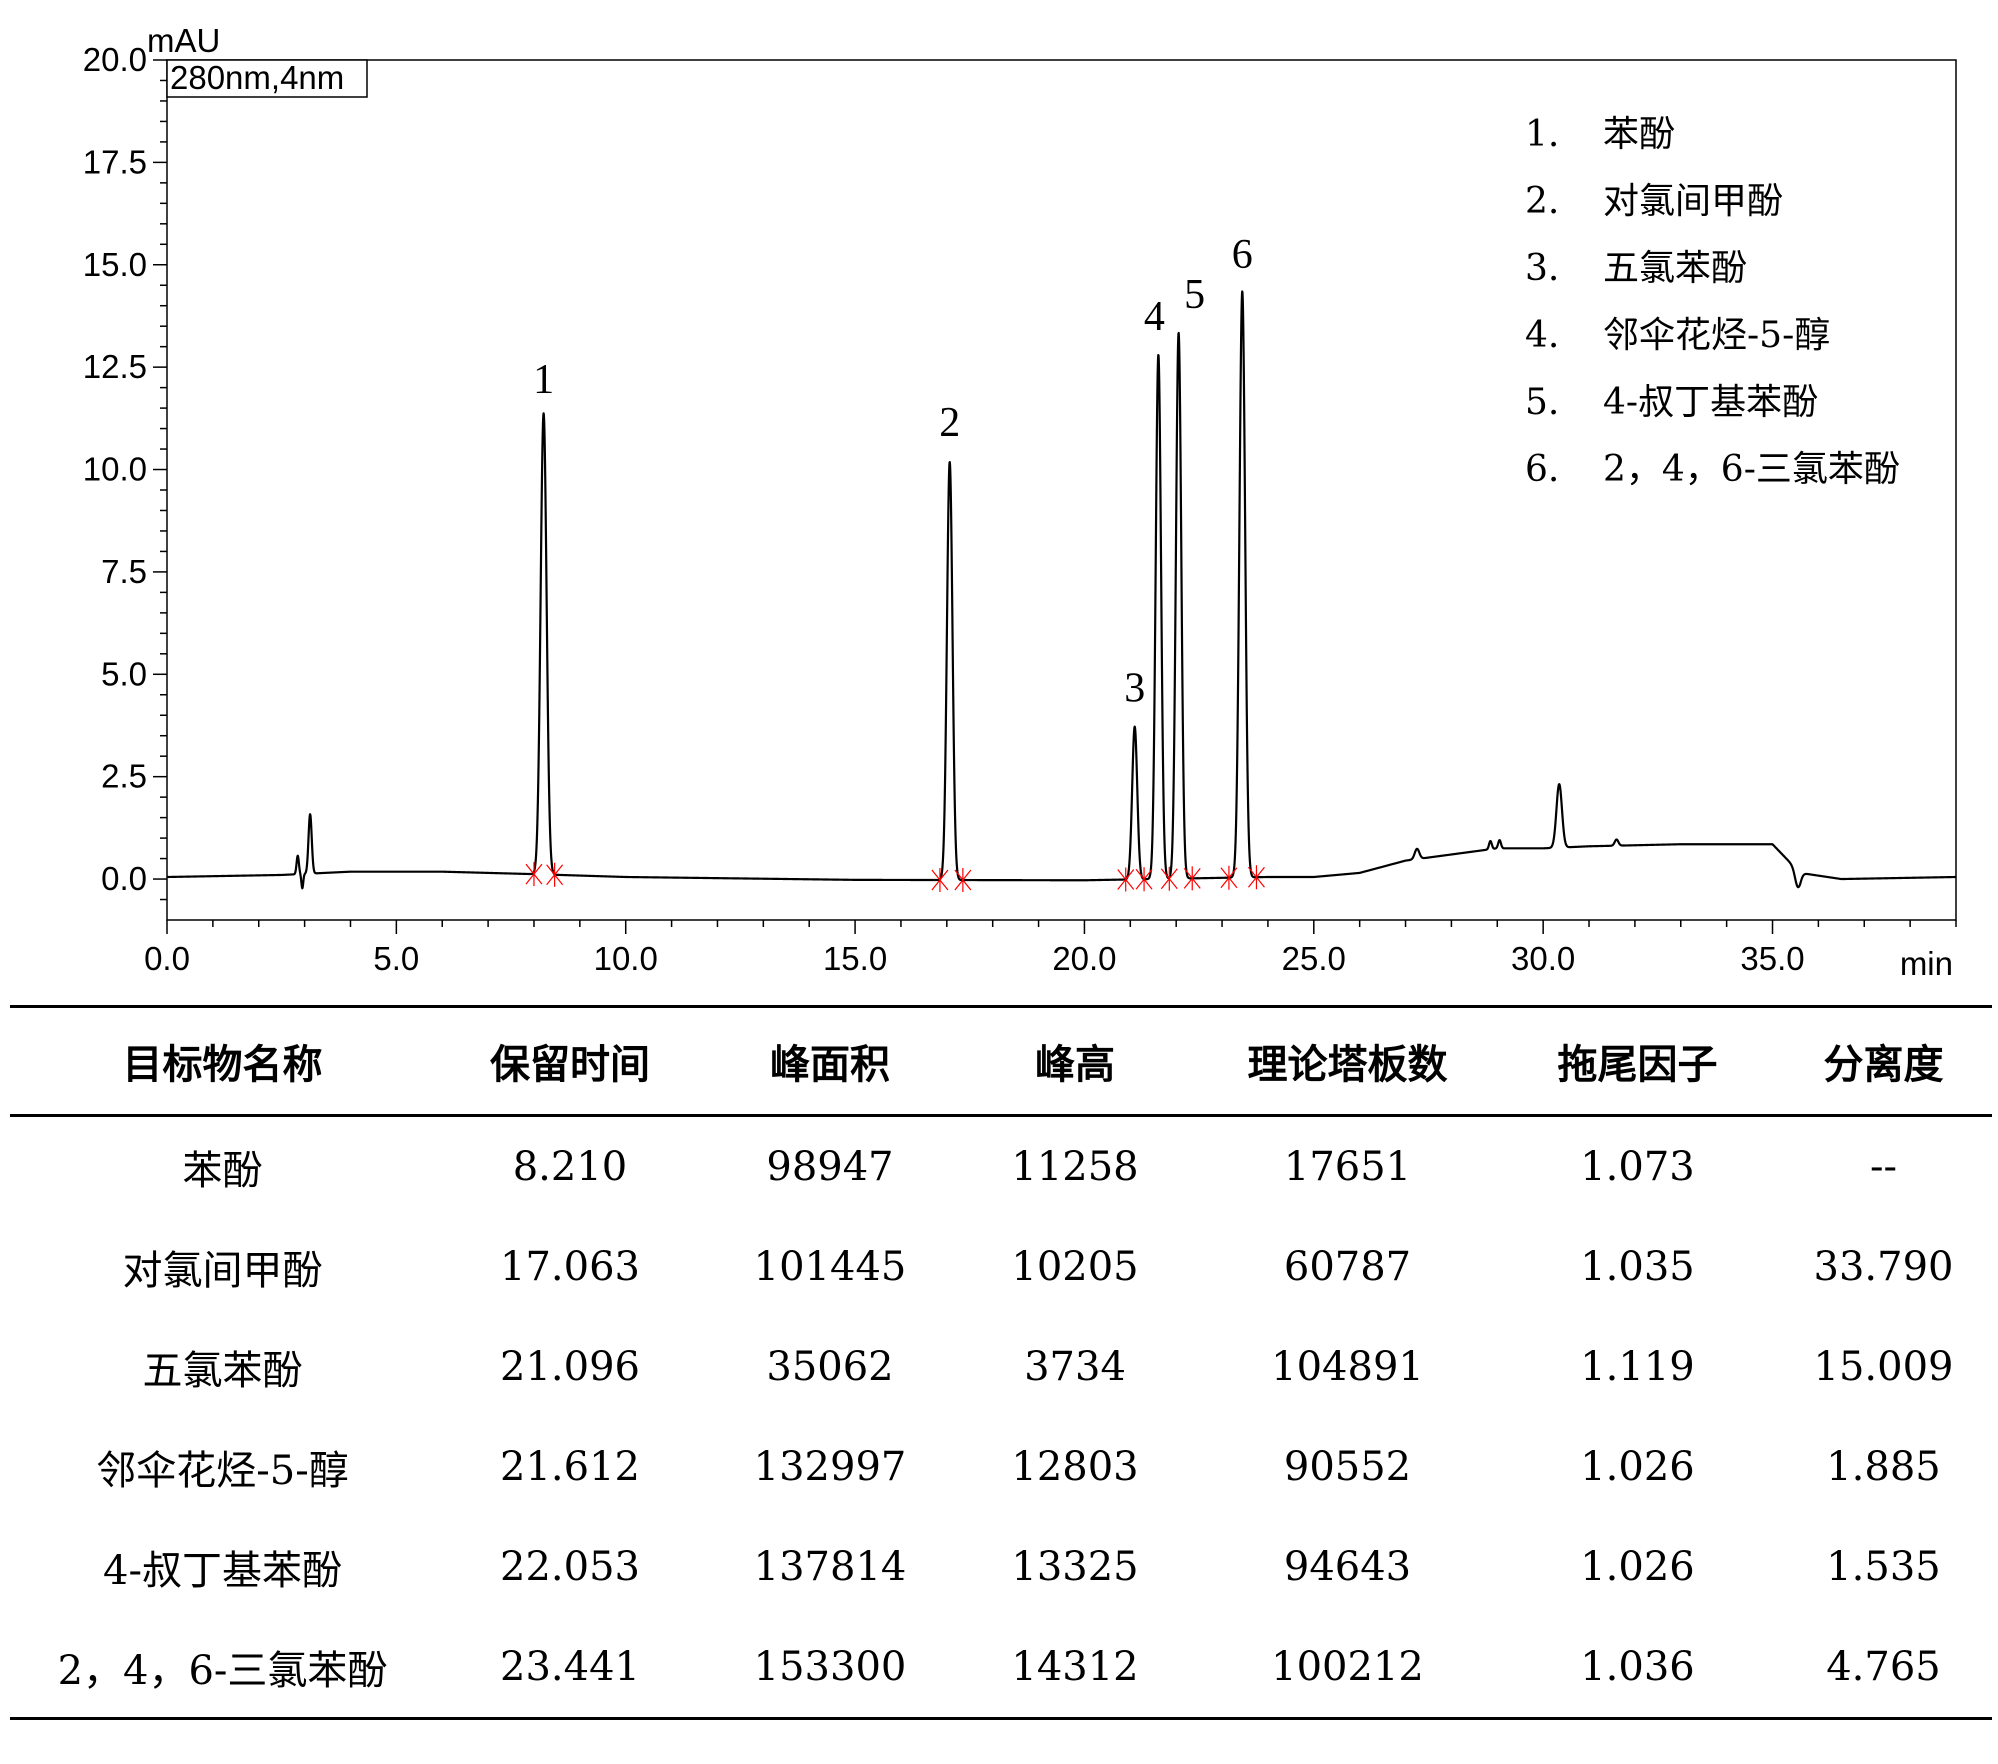 This screenshot has height=1764, width=1998. Describe the element at coordinates (1637, 1267) in the screenshot. I see `table-cell: 1.035` at that location.